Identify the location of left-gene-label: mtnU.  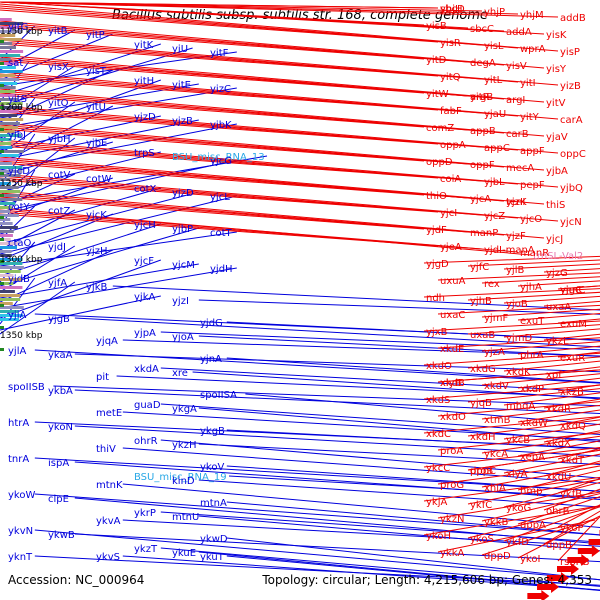
(185, 517).